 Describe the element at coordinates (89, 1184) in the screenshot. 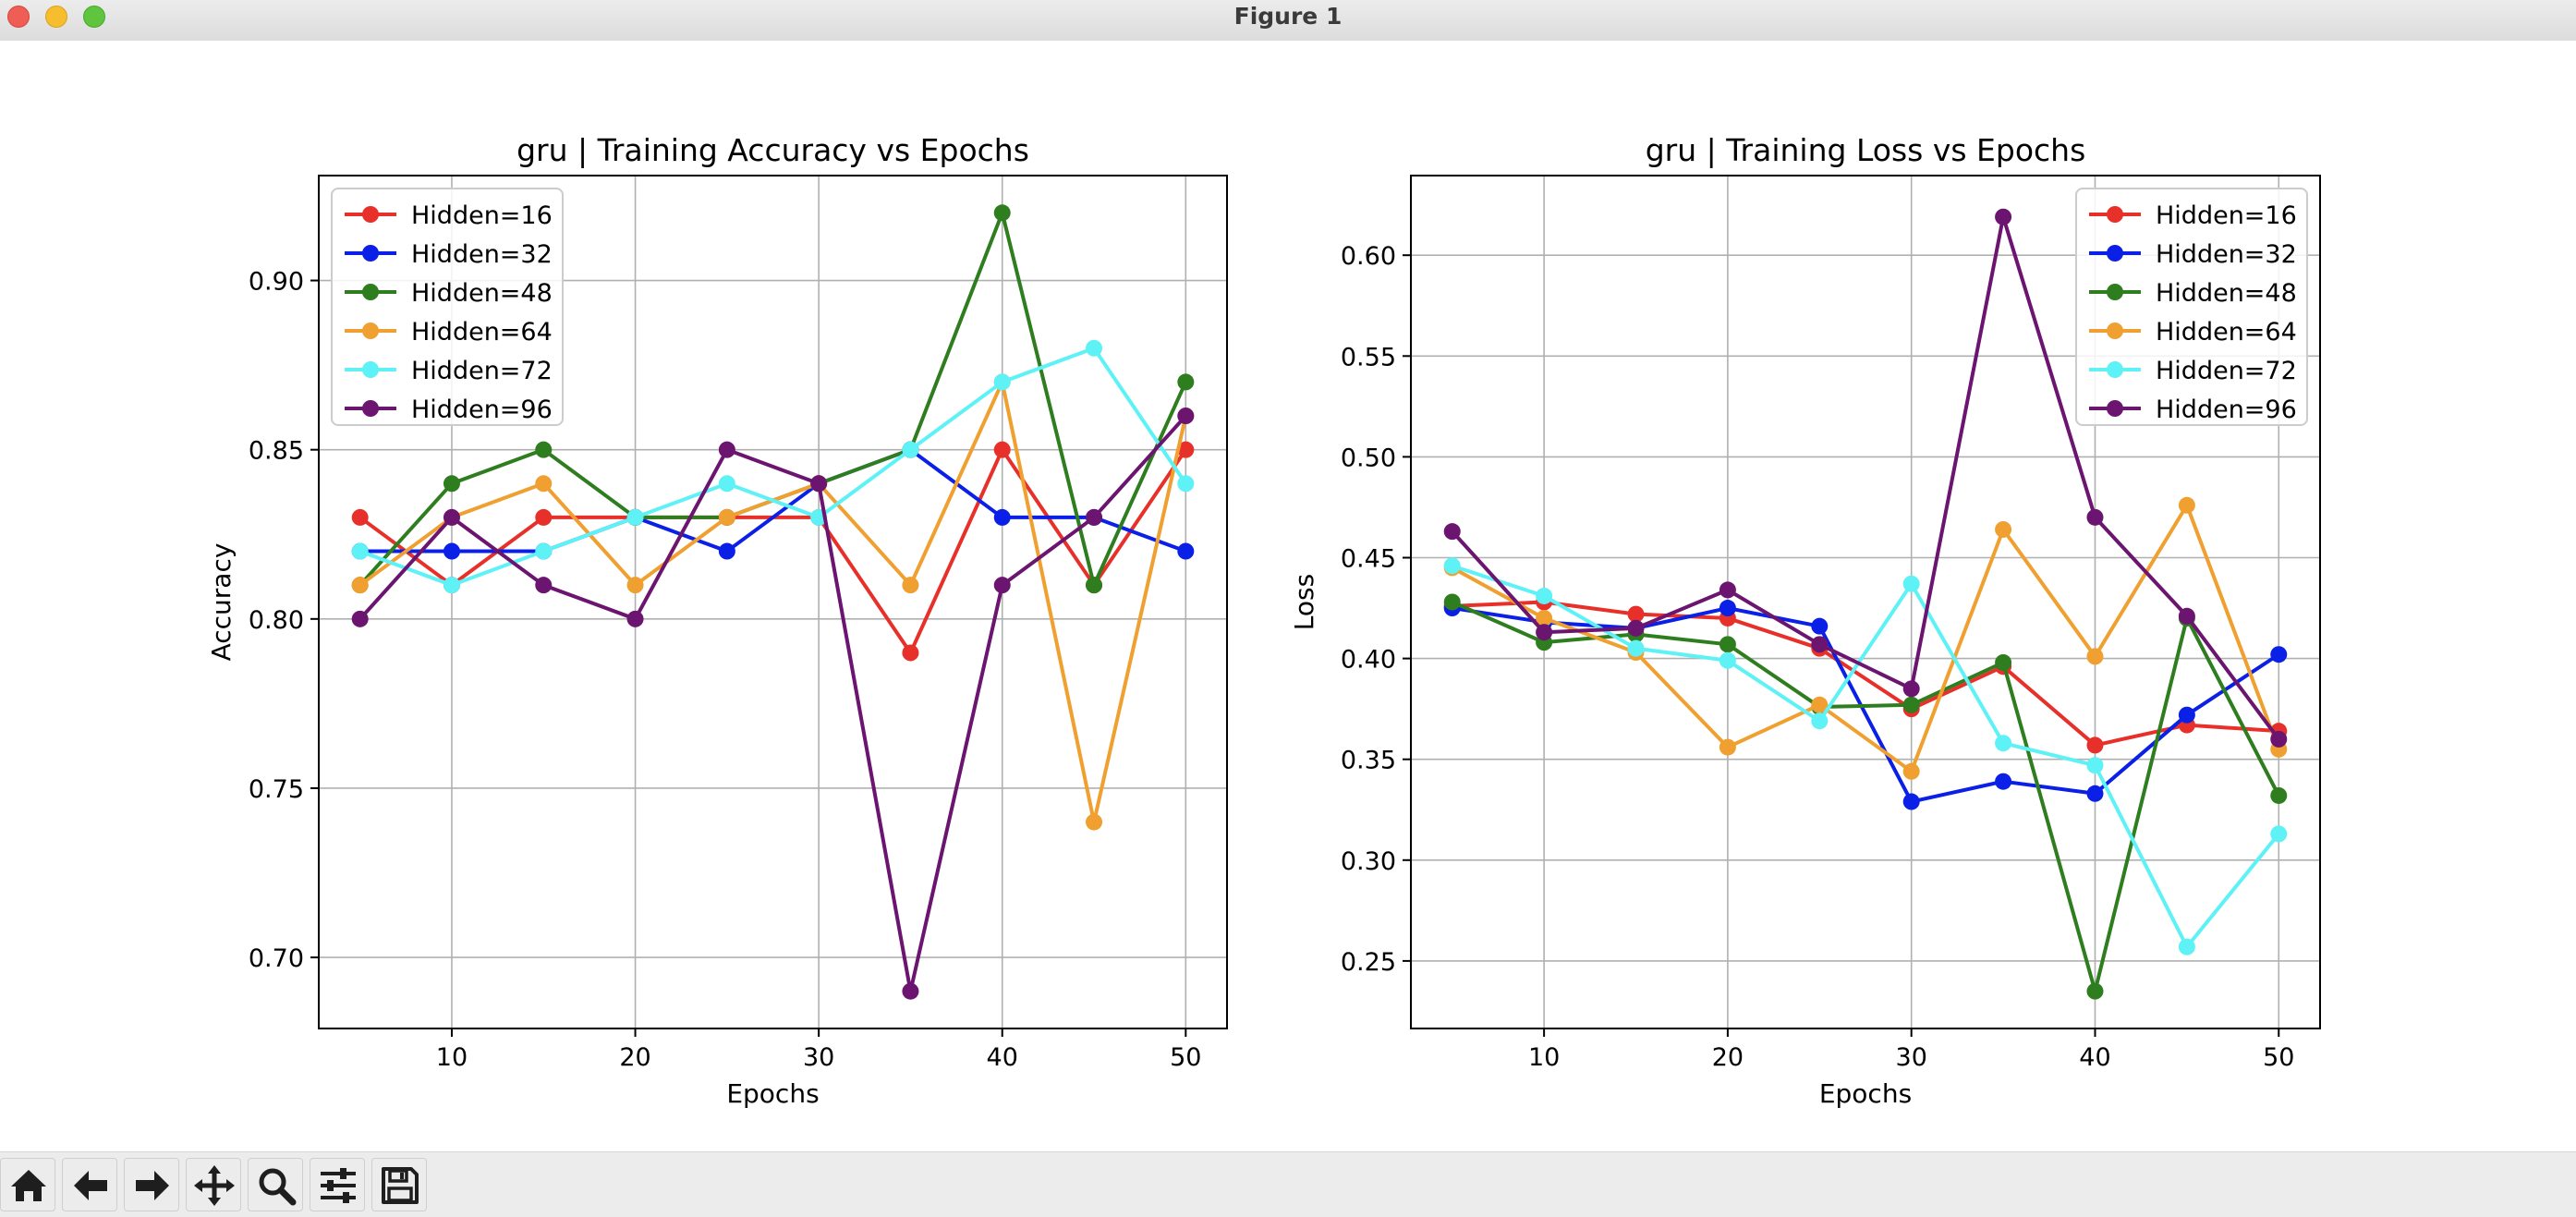

I see `back-button` at that location.